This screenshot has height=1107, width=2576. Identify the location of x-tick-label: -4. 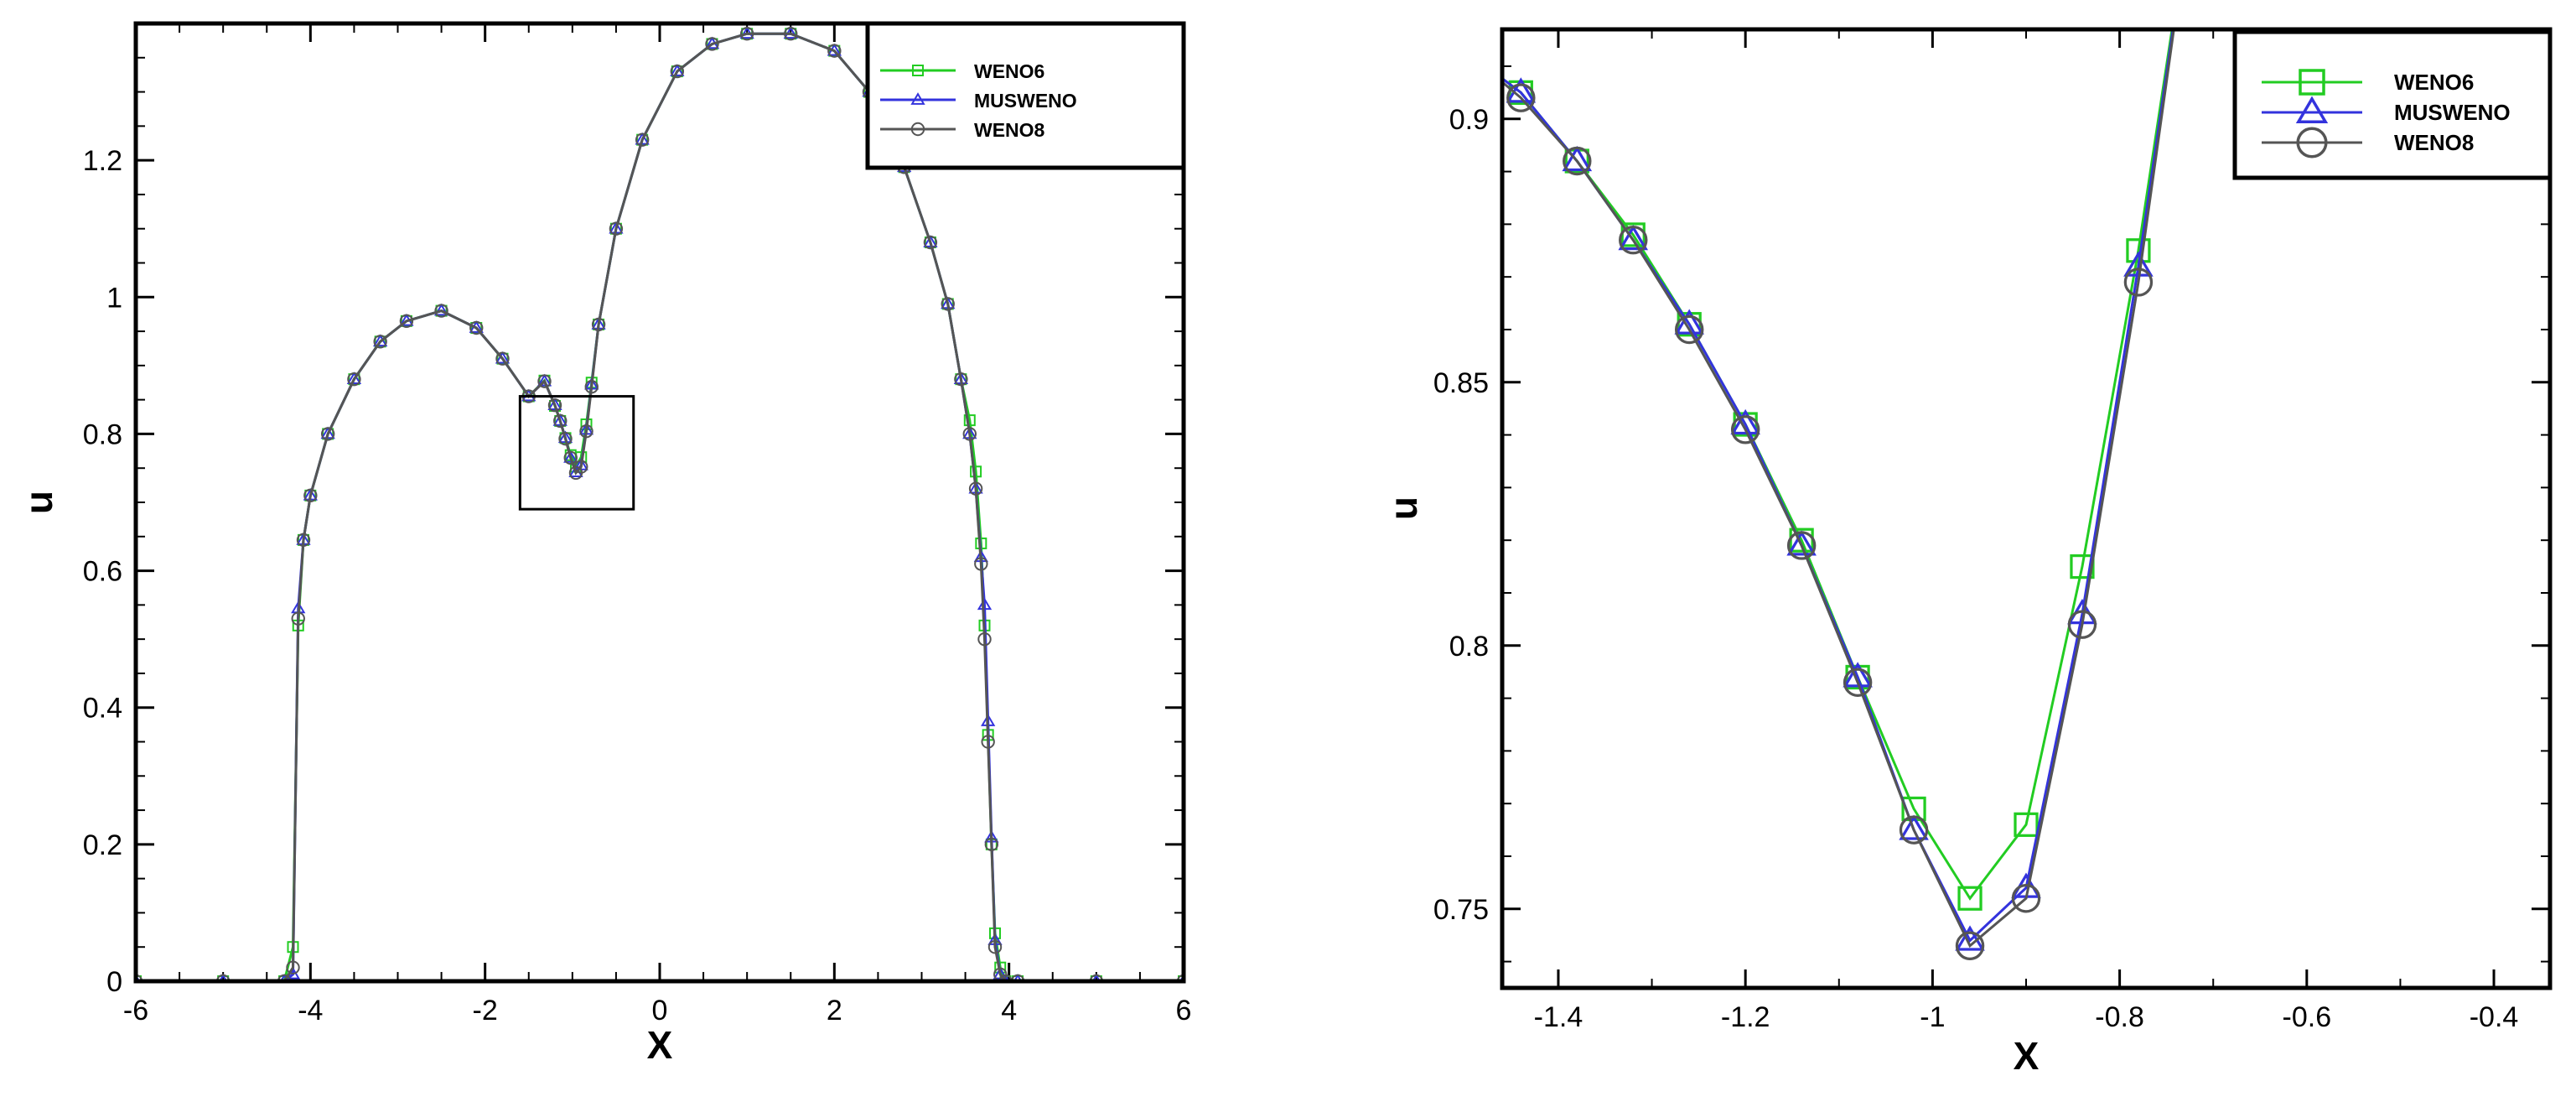
(310, 1011).